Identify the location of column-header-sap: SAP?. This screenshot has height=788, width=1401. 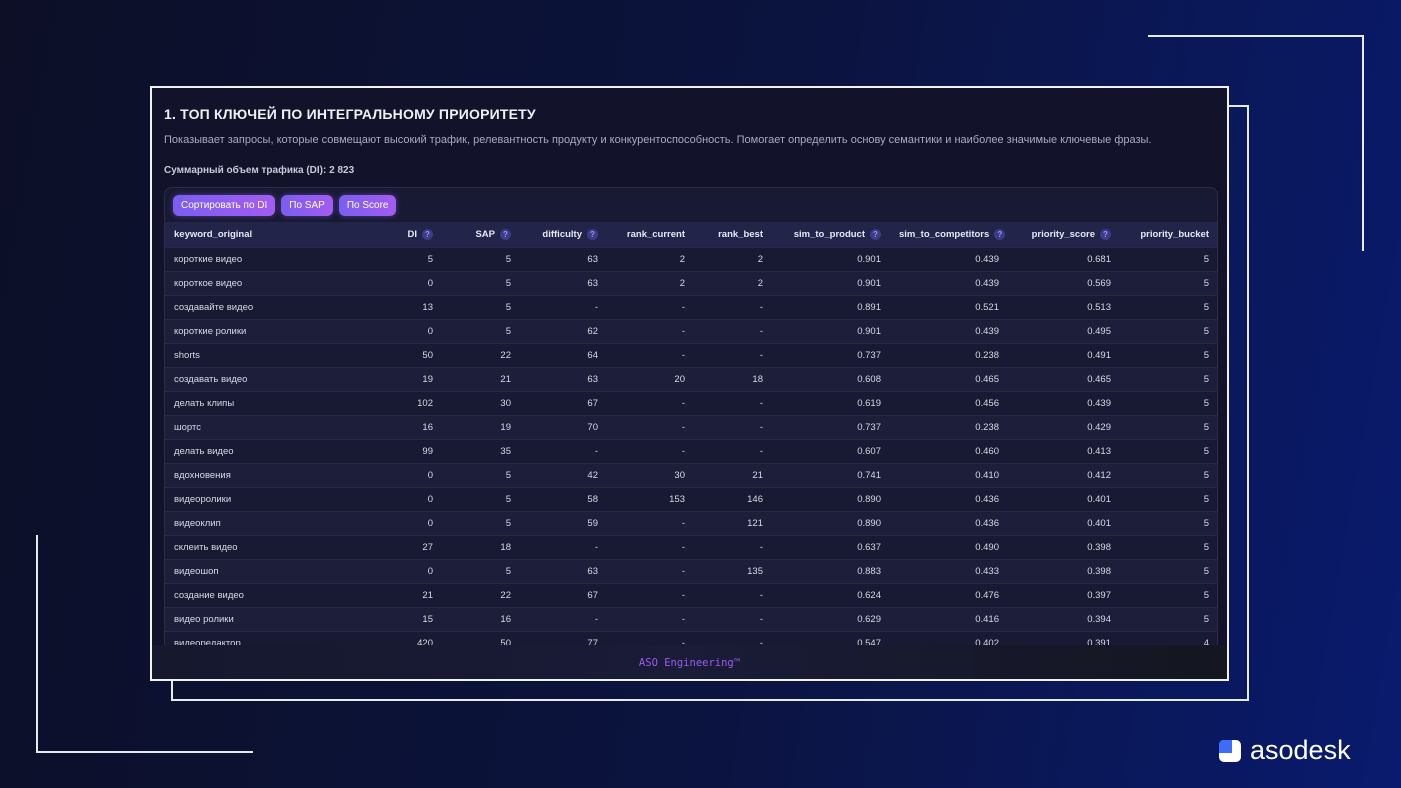
(481, 234).